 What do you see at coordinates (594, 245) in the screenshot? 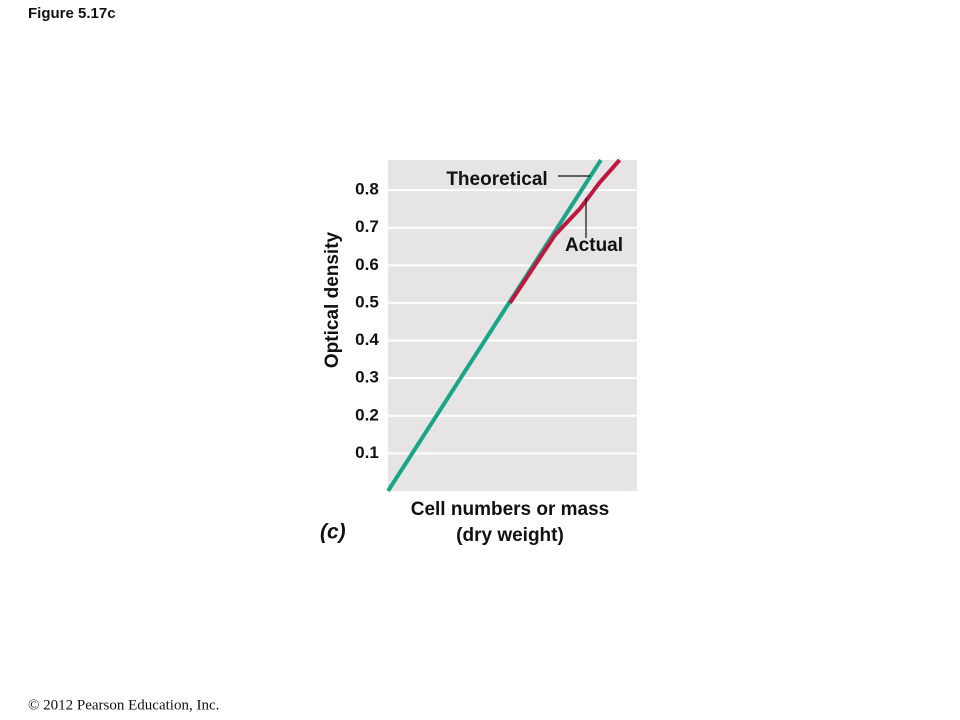
I see `series-annotation: Actual` at bounding box center [594, 245].